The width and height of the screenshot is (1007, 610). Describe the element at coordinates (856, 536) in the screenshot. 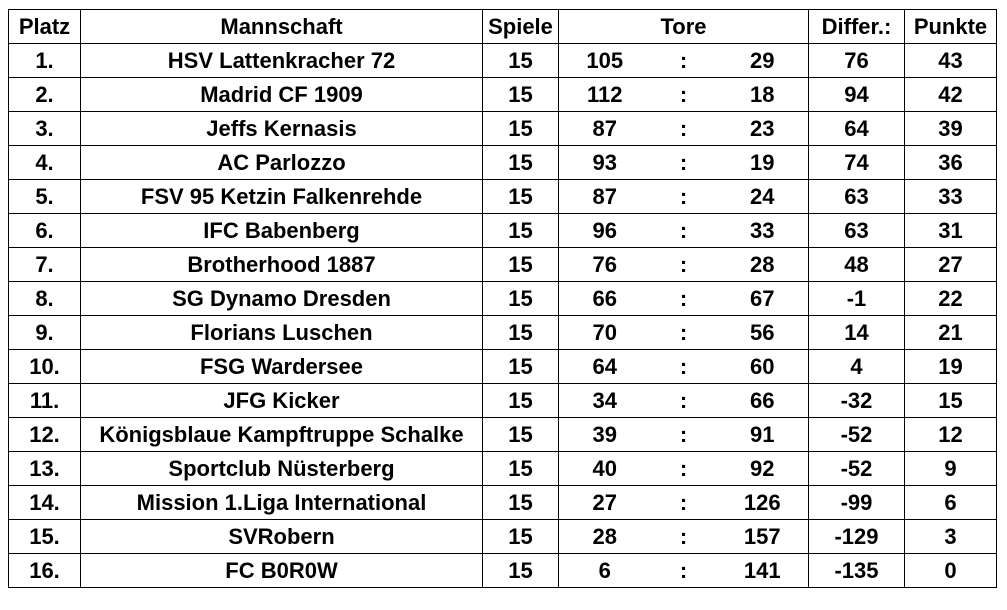

I see `goal-difference-cell: -129` at that location.